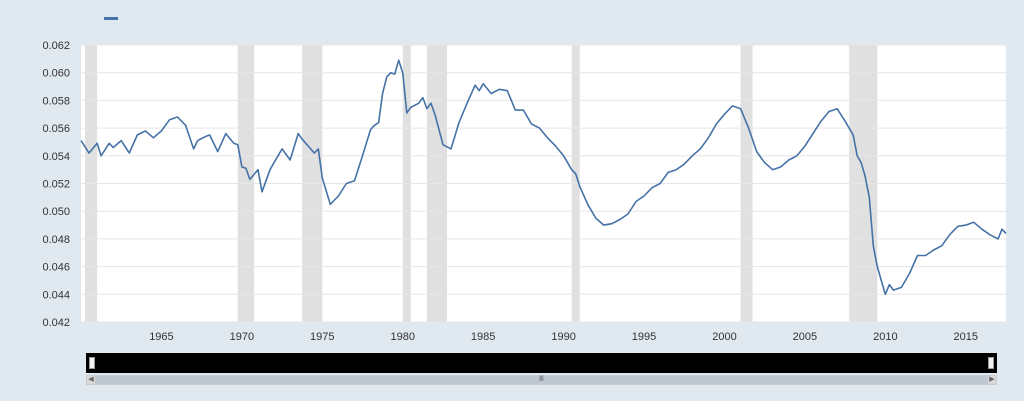 Image resolution: width=1024 pixels, height=401 pixels. Describe the element at coordinates (644, 337) in the screenshot. I see `x-tick-label: 1995` at that location.